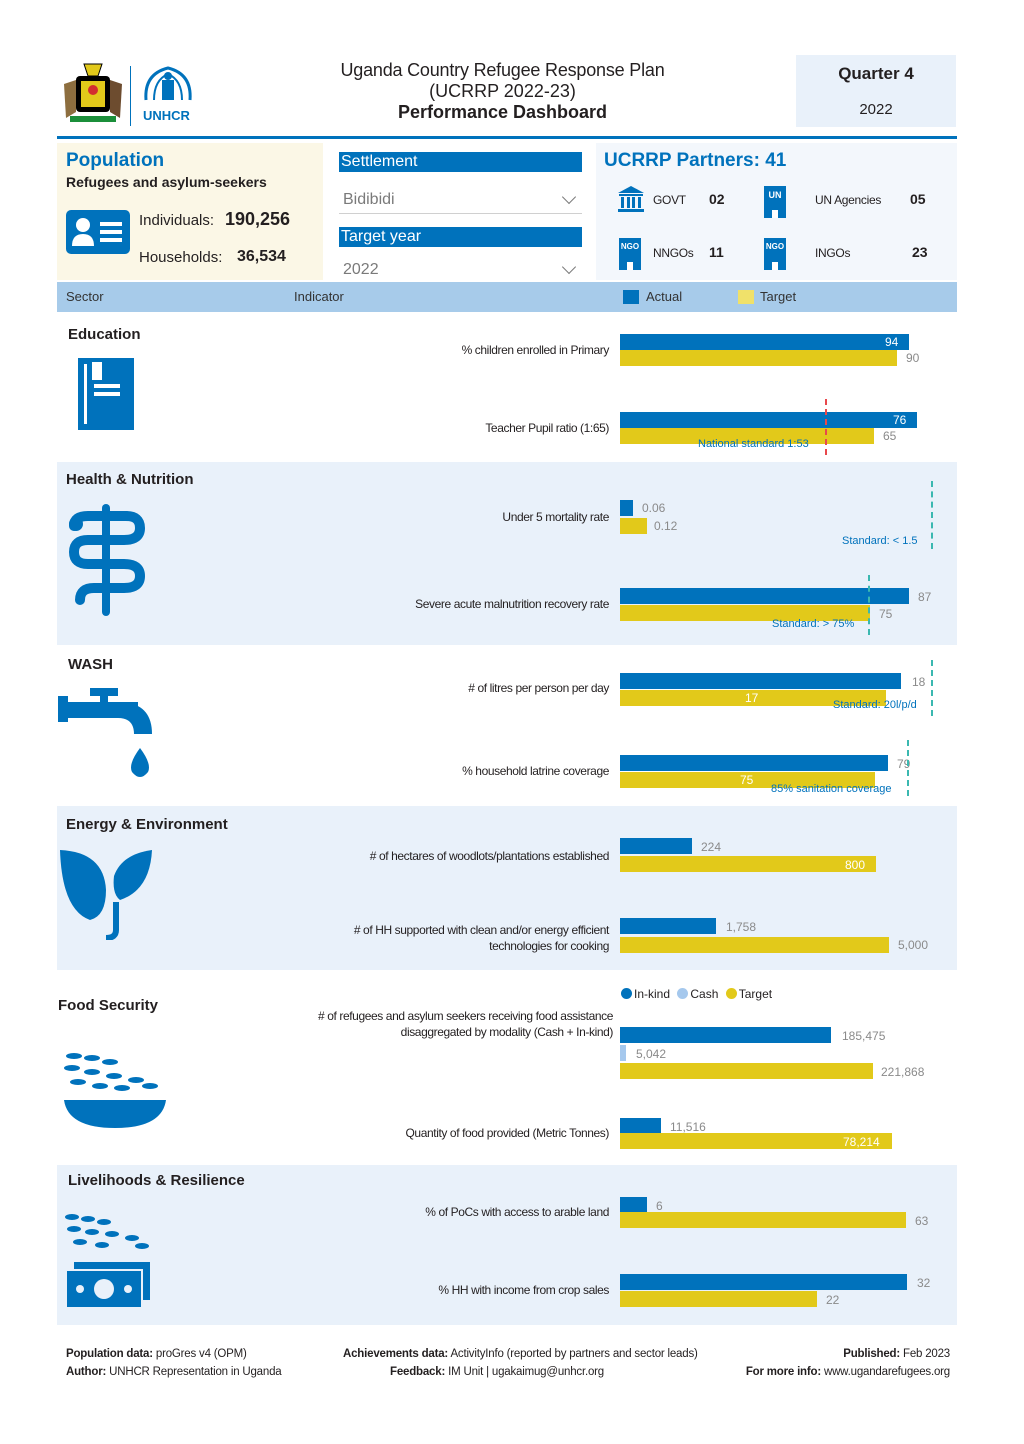  I want to click on legend-actual-swatch, so click(631, 297).